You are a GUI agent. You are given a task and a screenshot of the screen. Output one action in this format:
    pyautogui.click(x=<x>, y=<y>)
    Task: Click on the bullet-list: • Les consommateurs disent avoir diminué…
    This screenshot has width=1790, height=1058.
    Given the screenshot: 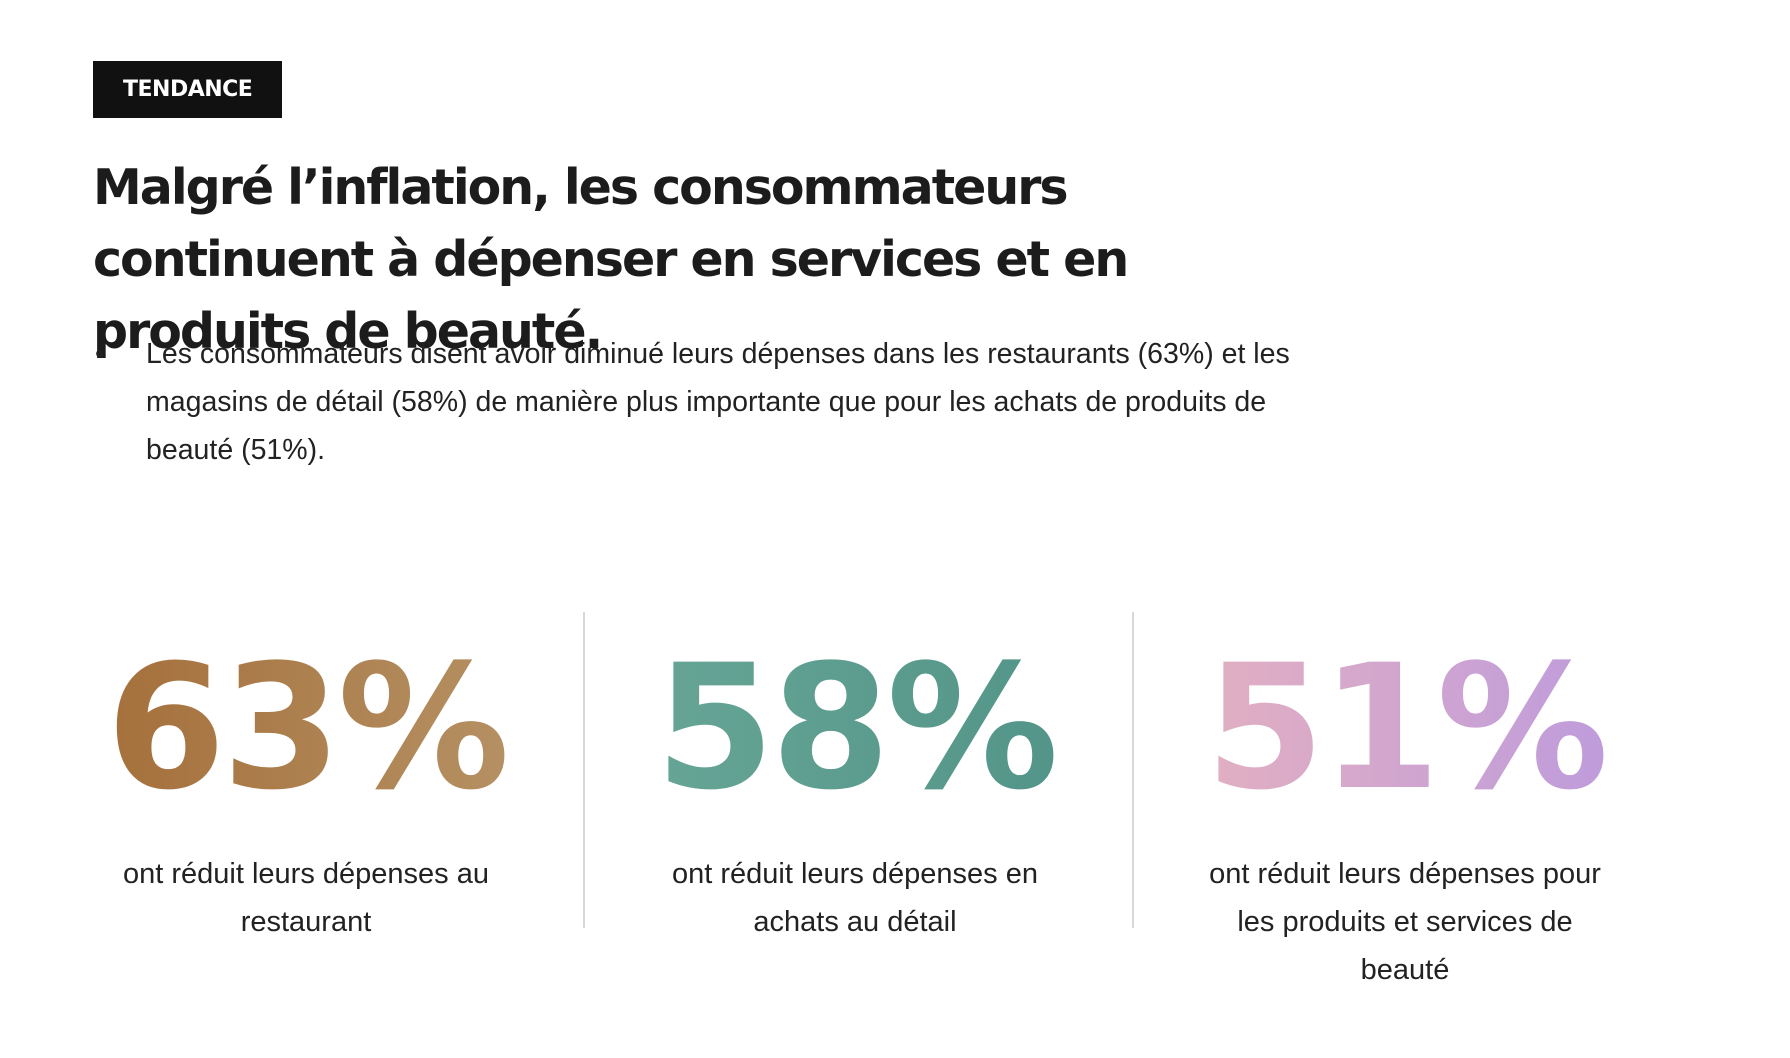 What is the action you would take?
    pyautogui.click(x=693, y=402)
    